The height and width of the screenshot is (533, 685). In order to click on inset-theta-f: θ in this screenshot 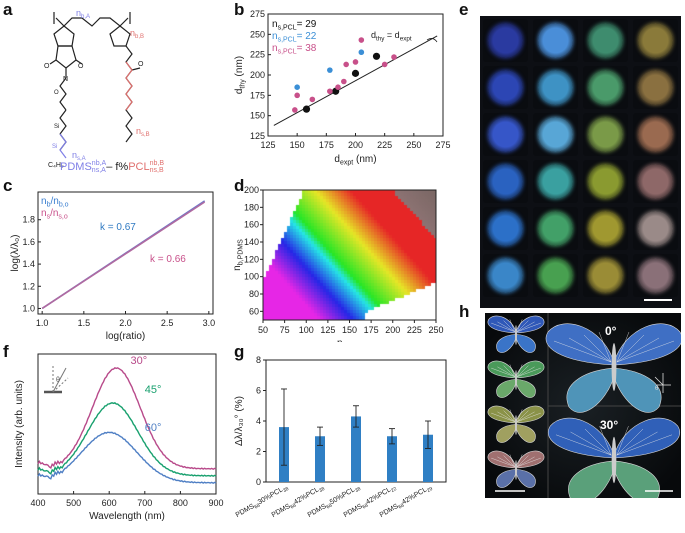, I will do `click(58, 380)`.